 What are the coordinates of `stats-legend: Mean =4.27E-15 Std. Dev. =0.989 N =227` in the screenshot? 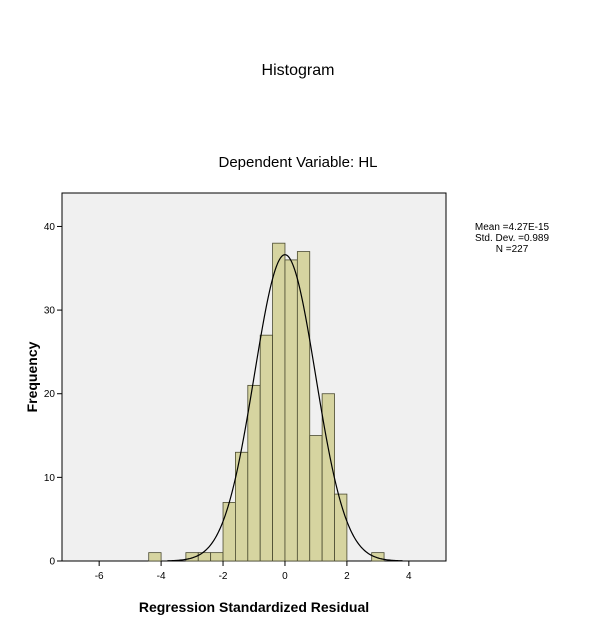 It's located at (512, 238).